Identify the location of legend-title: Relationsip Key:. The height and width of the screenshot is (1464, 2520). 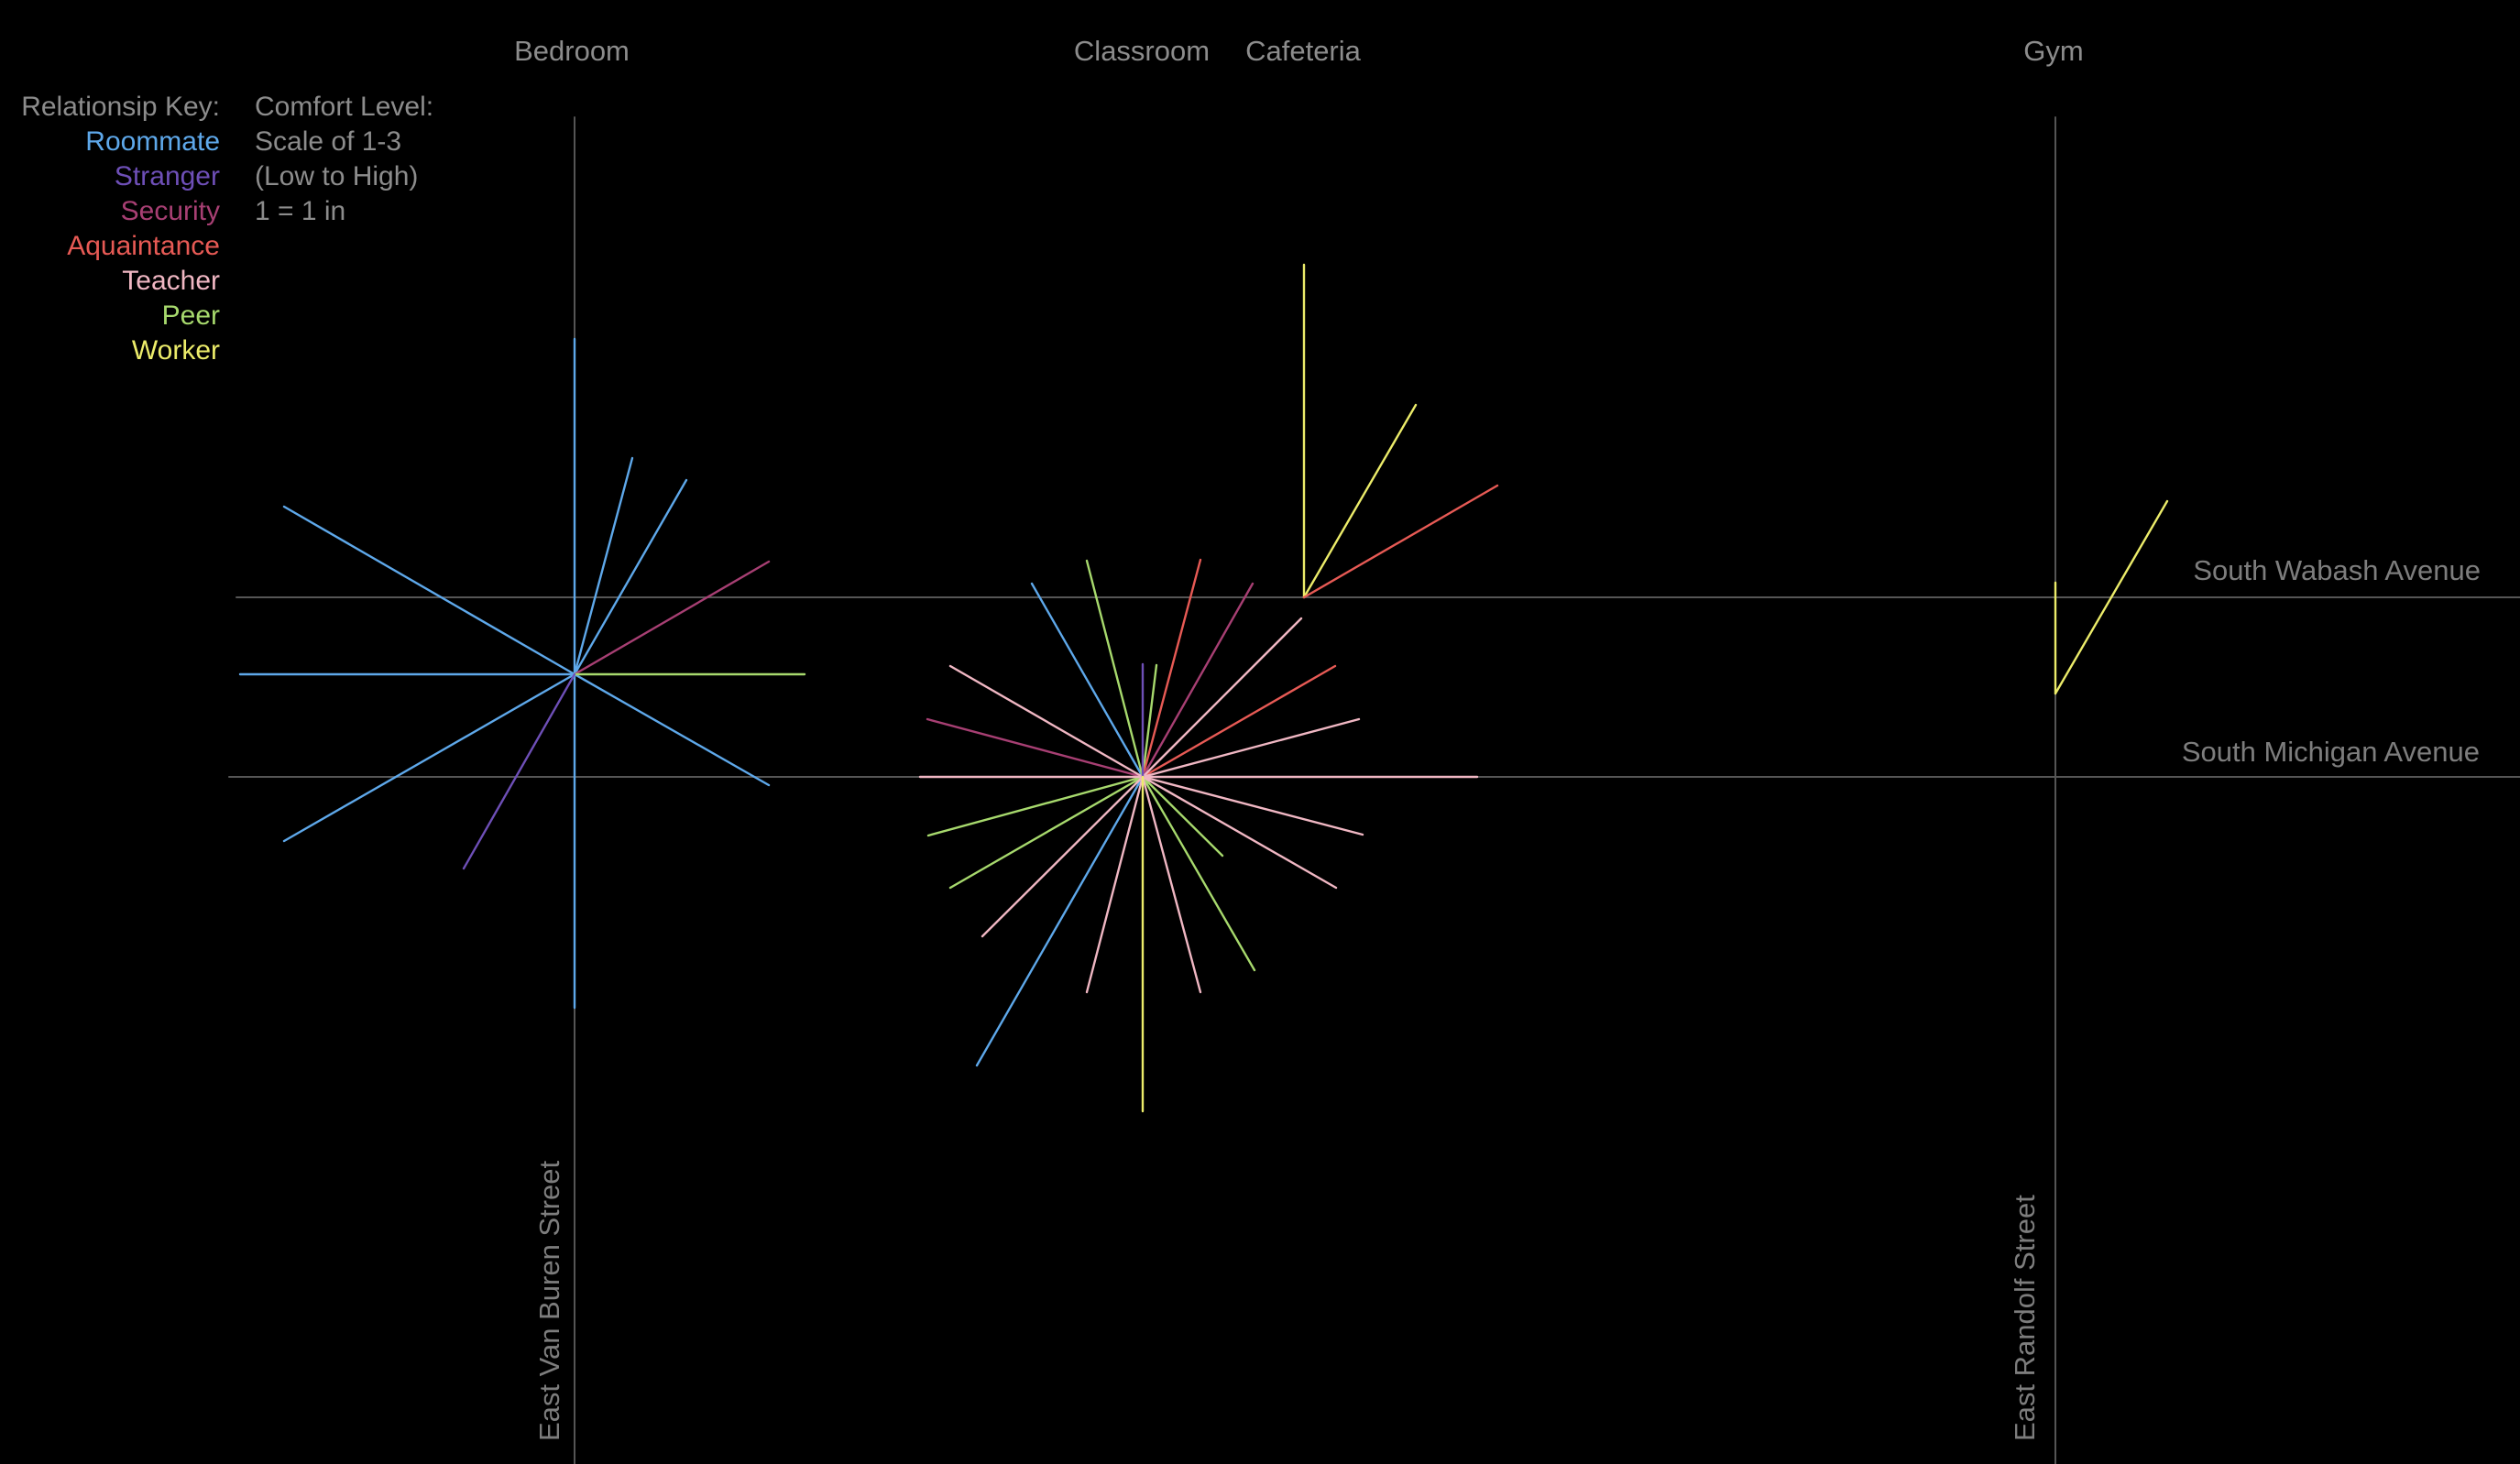
(120, 107).